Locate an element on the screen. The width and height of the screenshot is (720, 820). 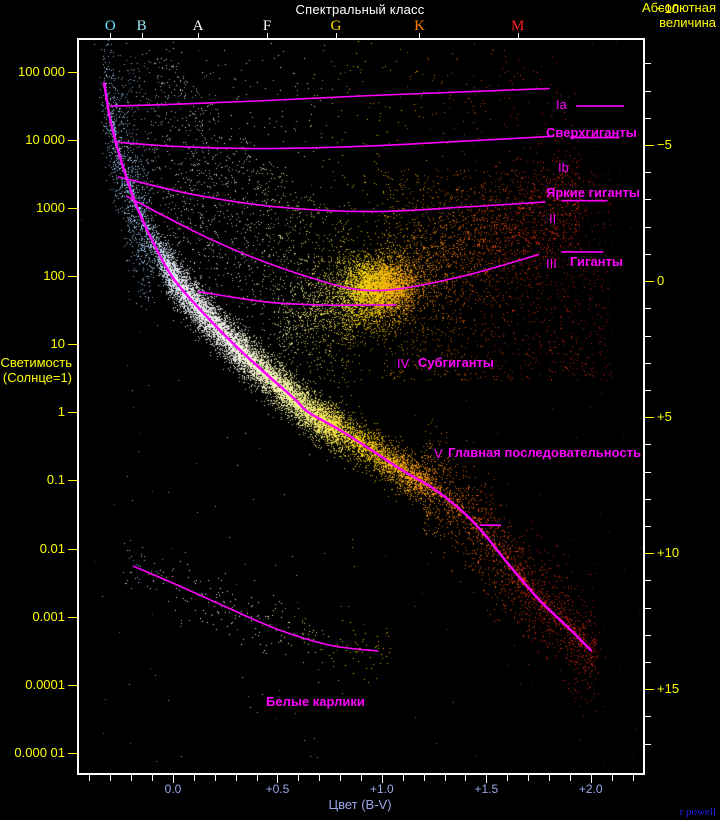
lum-class-II: II is located at coordinates (553, 218).